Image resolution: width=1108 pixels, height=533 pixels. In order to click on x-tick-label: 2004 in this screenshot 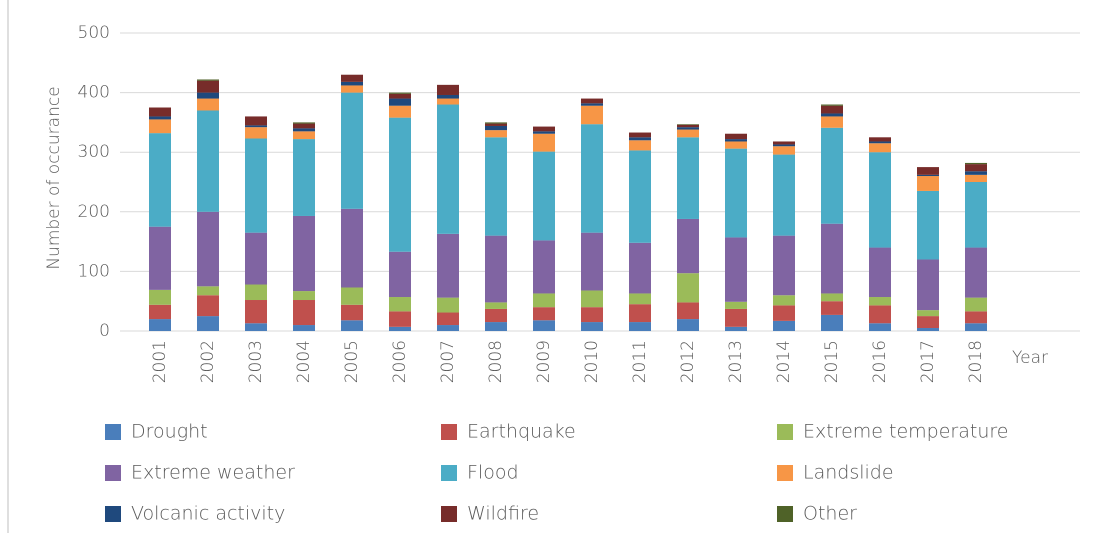, I will do `click(304, 361)`.